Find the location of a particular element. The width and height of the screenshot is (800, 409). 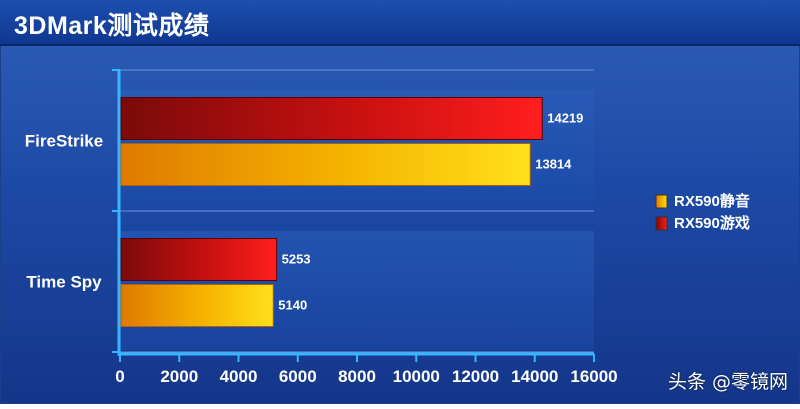

x-tick-label: 4000 is located at coordinates (239, 376).